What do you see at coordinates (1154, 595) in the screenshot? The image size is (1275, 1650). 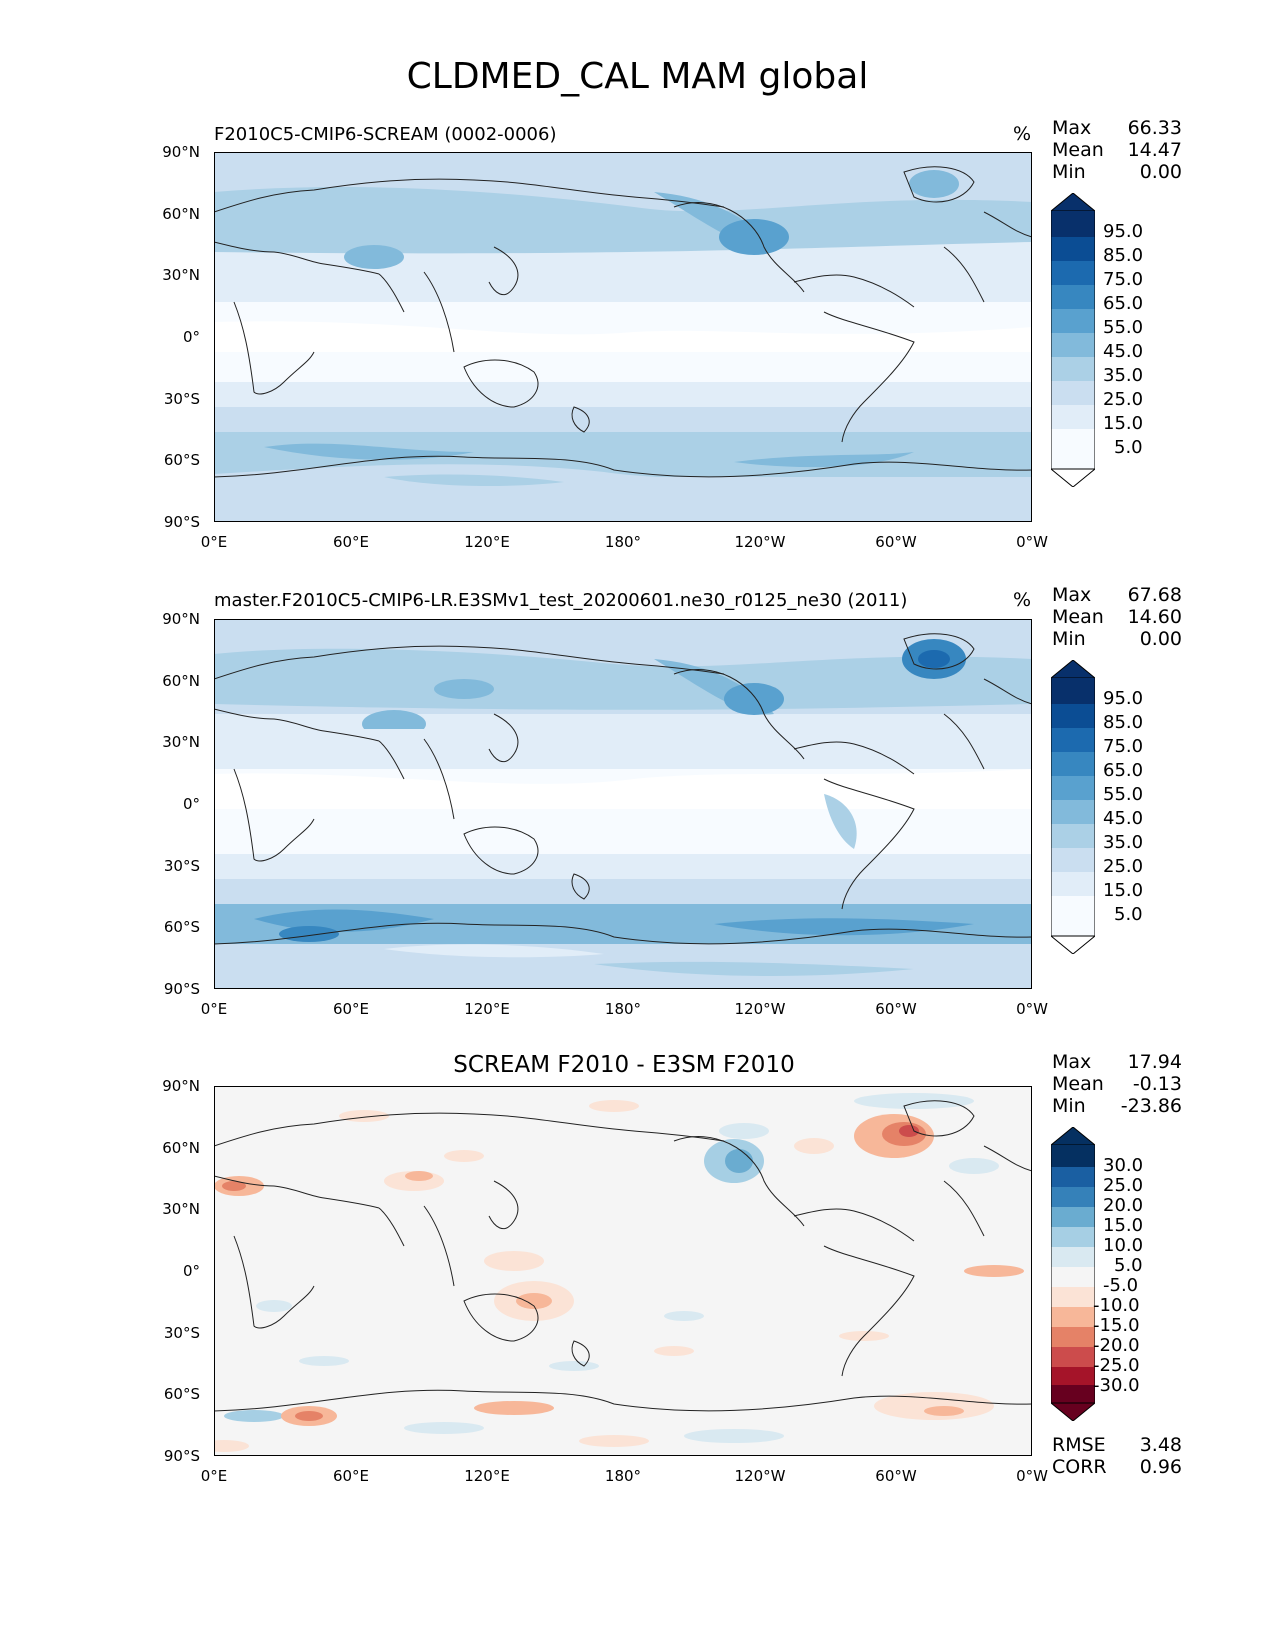 I see `max-value: 67.68` at bounding box center [1154, 595].